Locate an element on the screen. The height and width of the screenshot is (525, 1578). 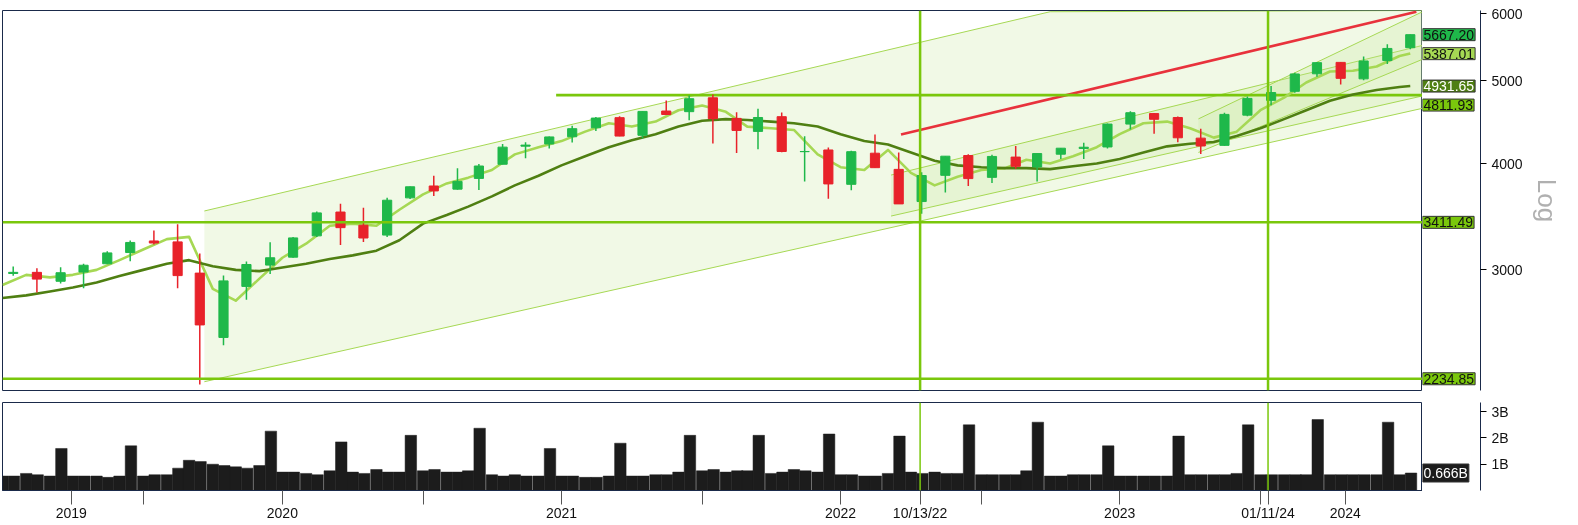
y-tick-label: 5000 is located at coordinates (1507, 80).